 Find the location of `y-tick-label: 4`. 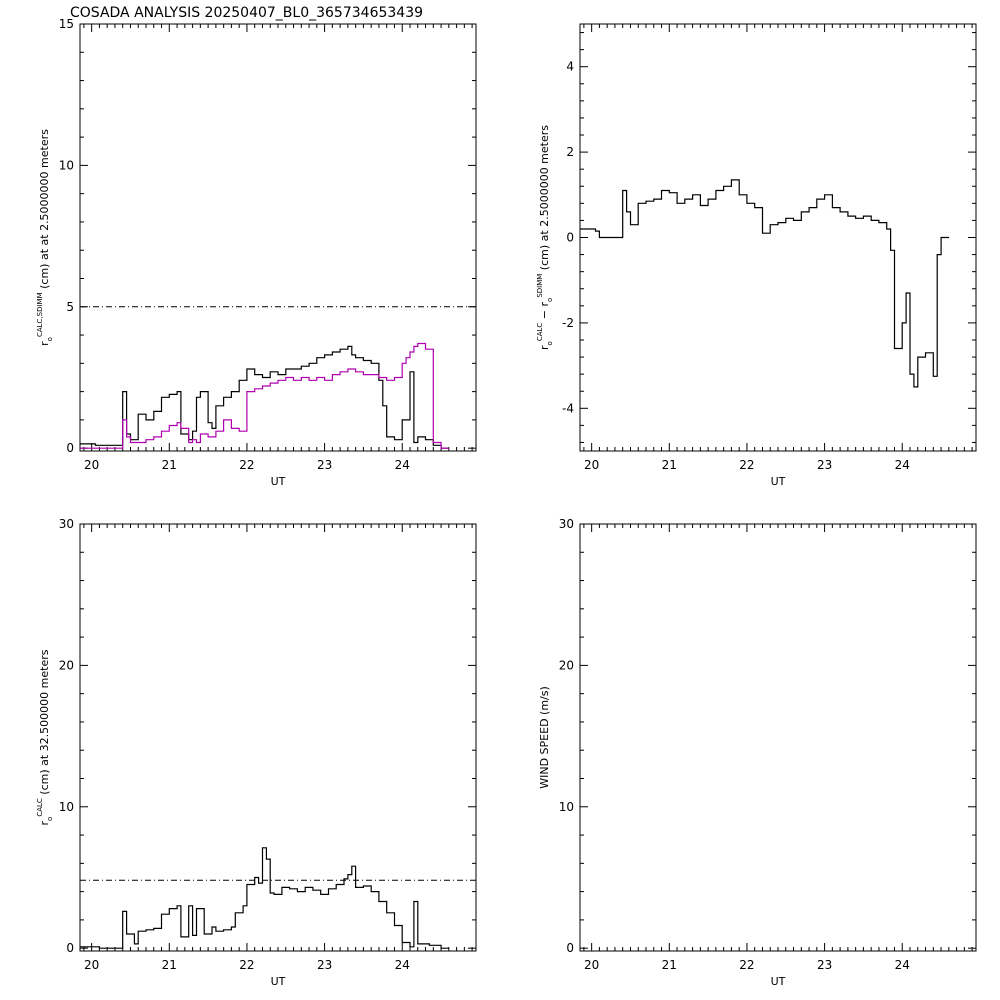

y-tick-label: 4 is located at coordinates (570, 67).